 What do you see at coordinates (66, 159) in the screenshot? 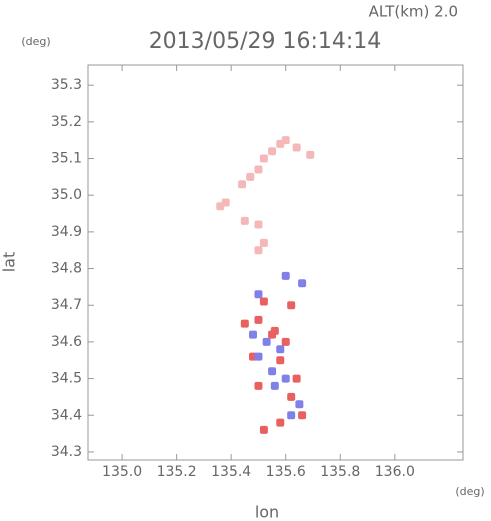
I see `y-tick-label: 35.1` at bounding box center [66, 159].